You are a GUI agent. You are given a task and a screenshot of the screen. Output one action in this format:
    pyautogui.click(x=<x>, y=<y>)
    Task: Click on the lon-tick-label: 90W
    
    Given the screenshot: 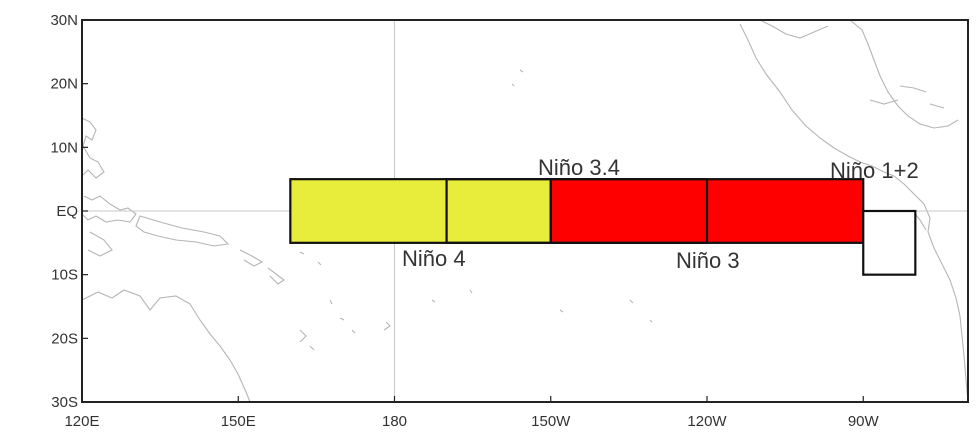 What is the action you would take?
    pyautogui.click(x=864, y=421)
    